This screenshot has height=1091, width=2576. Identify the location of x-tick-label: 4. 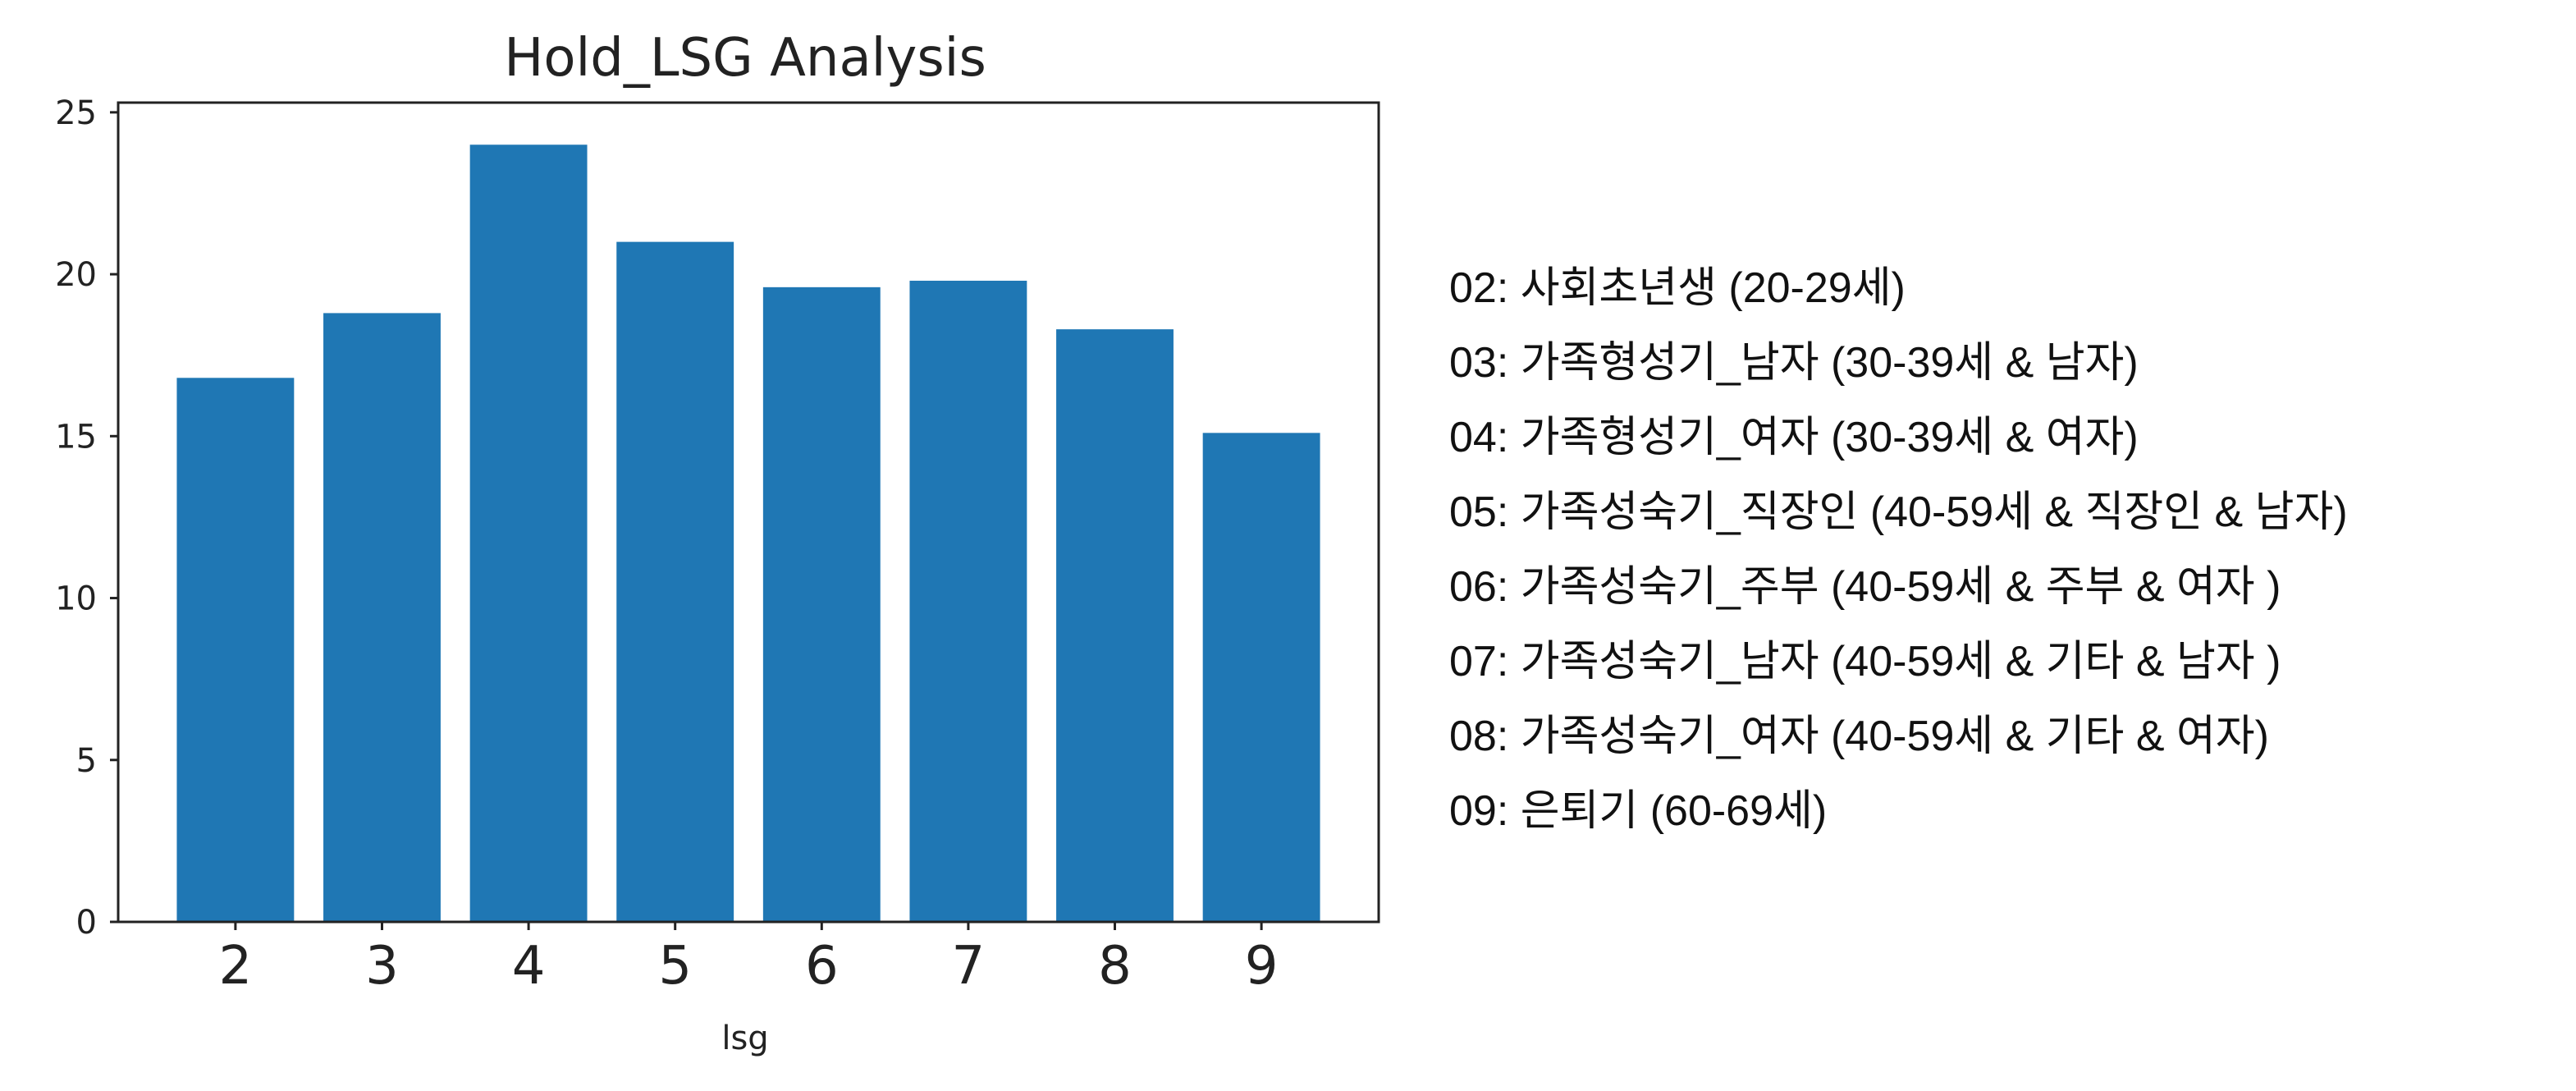
(529, 966).